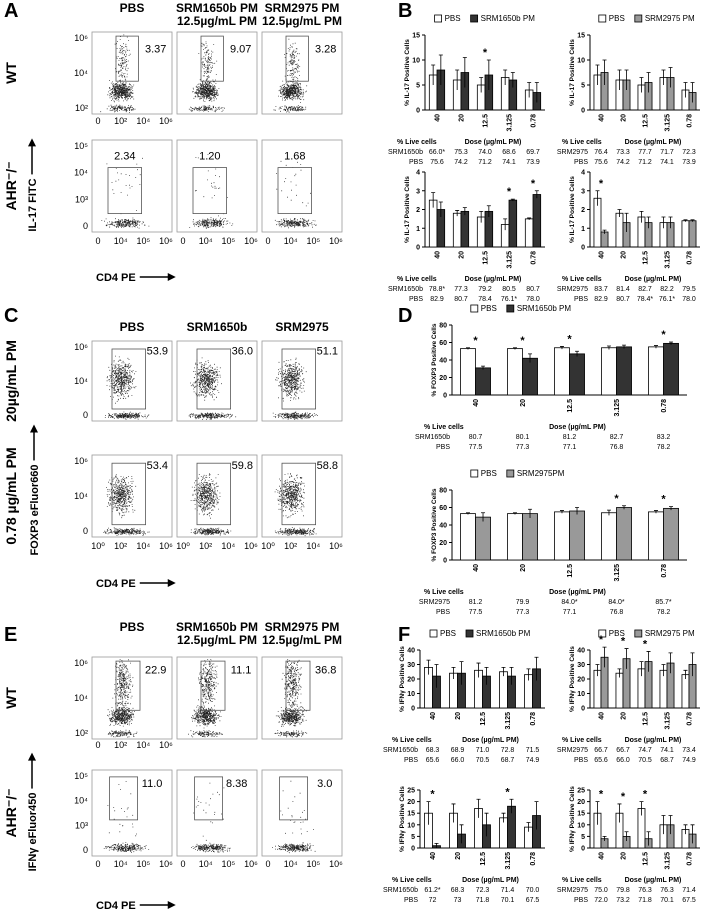 The image size is (709, 924). I want to click on table-cell: 68.9, so click(458, 750).